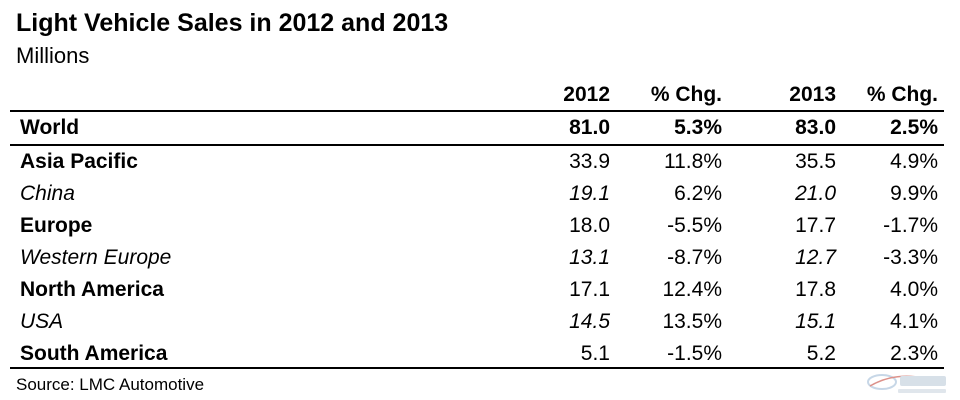 The image size is (960, 400). What do you see at coordinates (694, 257) in the screenshot?
I see `change-2012: -8.7%` at bounding box center [694, 257].